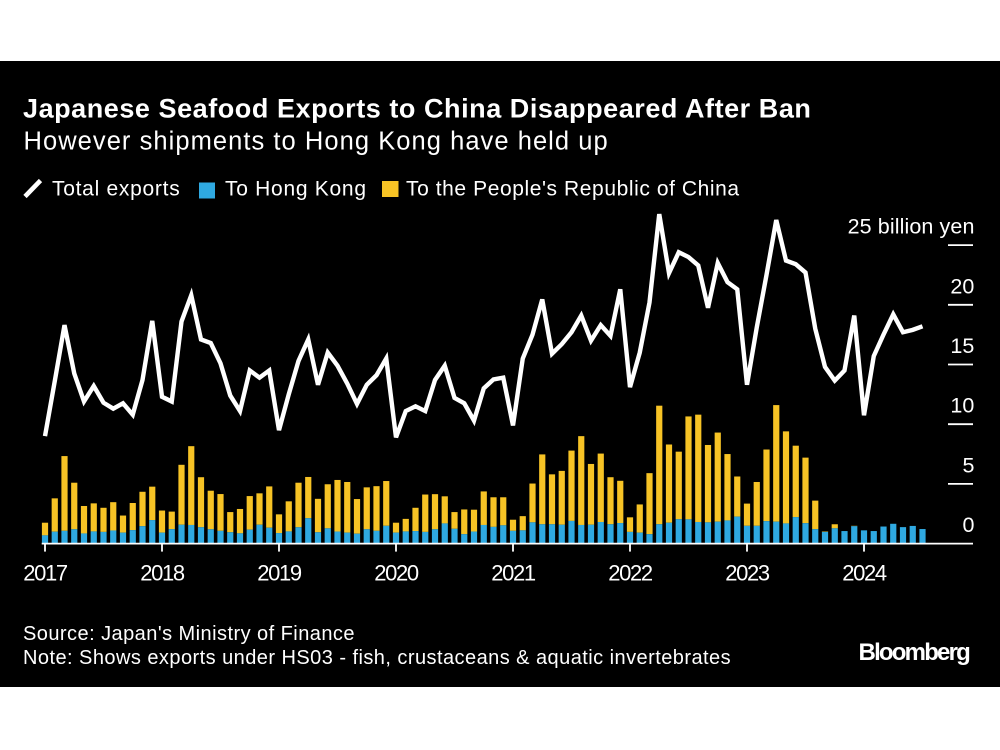 The image size is (1000, 750). I want to click on svg-text:Source: Japan's Ministry of Fi: Source: Japan's Ministry of Finance, so click(189, 634).